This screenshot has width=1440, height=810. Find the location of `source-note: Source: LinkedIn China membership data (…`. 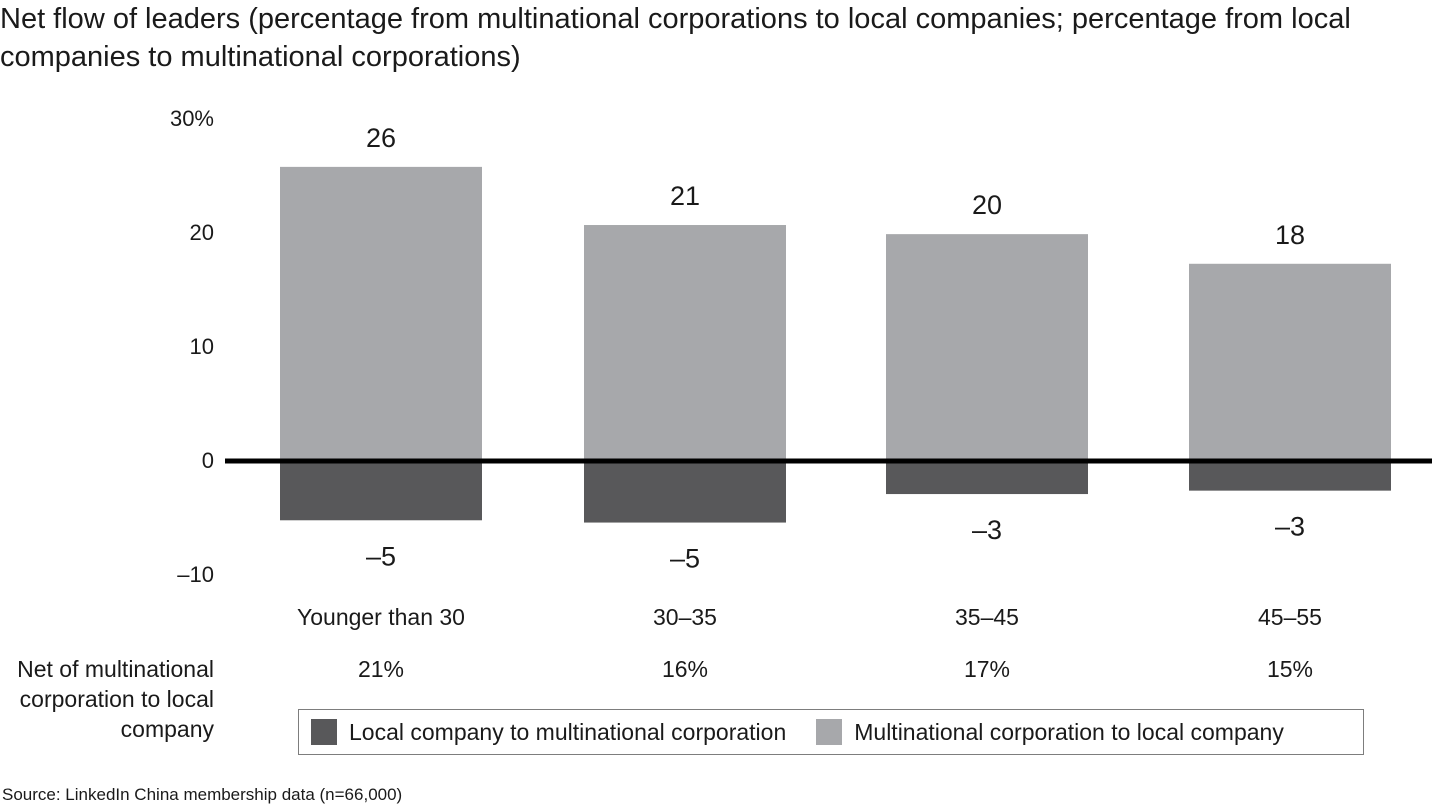

source-note: Source: LinkedIn China membership data (… is located at coordinates (202, 794).